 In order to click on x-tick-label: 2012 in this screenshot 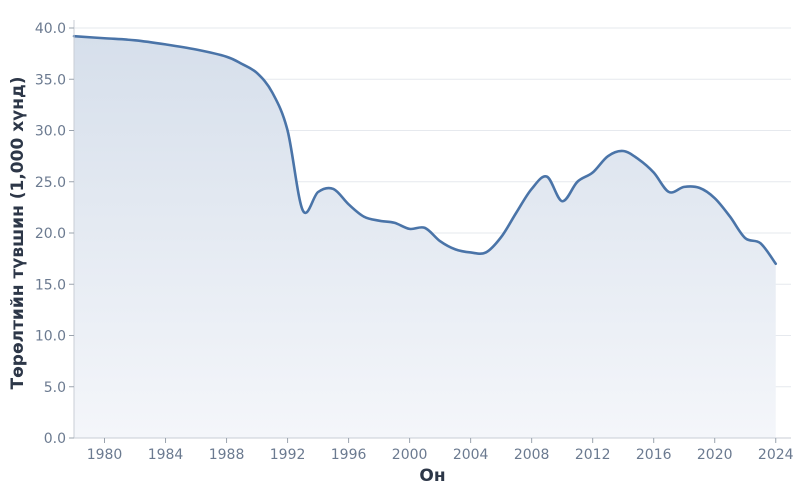, I will do `click(593, 455)`.